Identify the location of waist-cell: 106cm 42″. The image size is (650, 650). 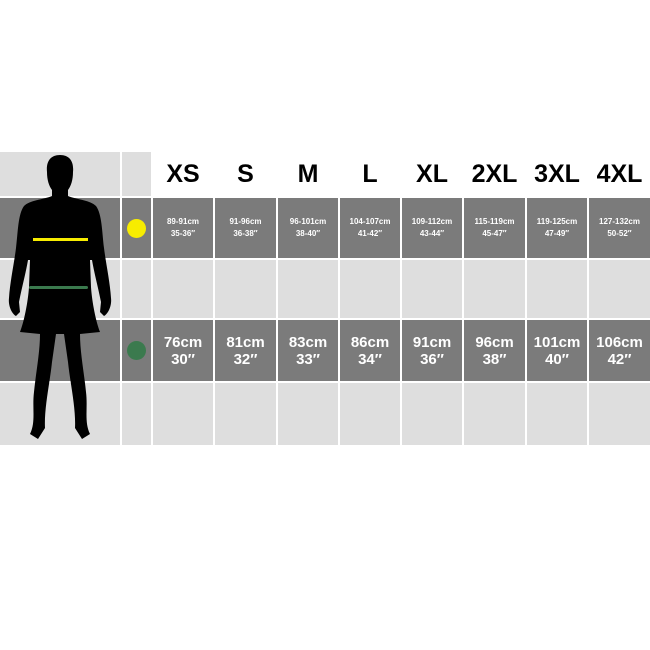
(619, 350).